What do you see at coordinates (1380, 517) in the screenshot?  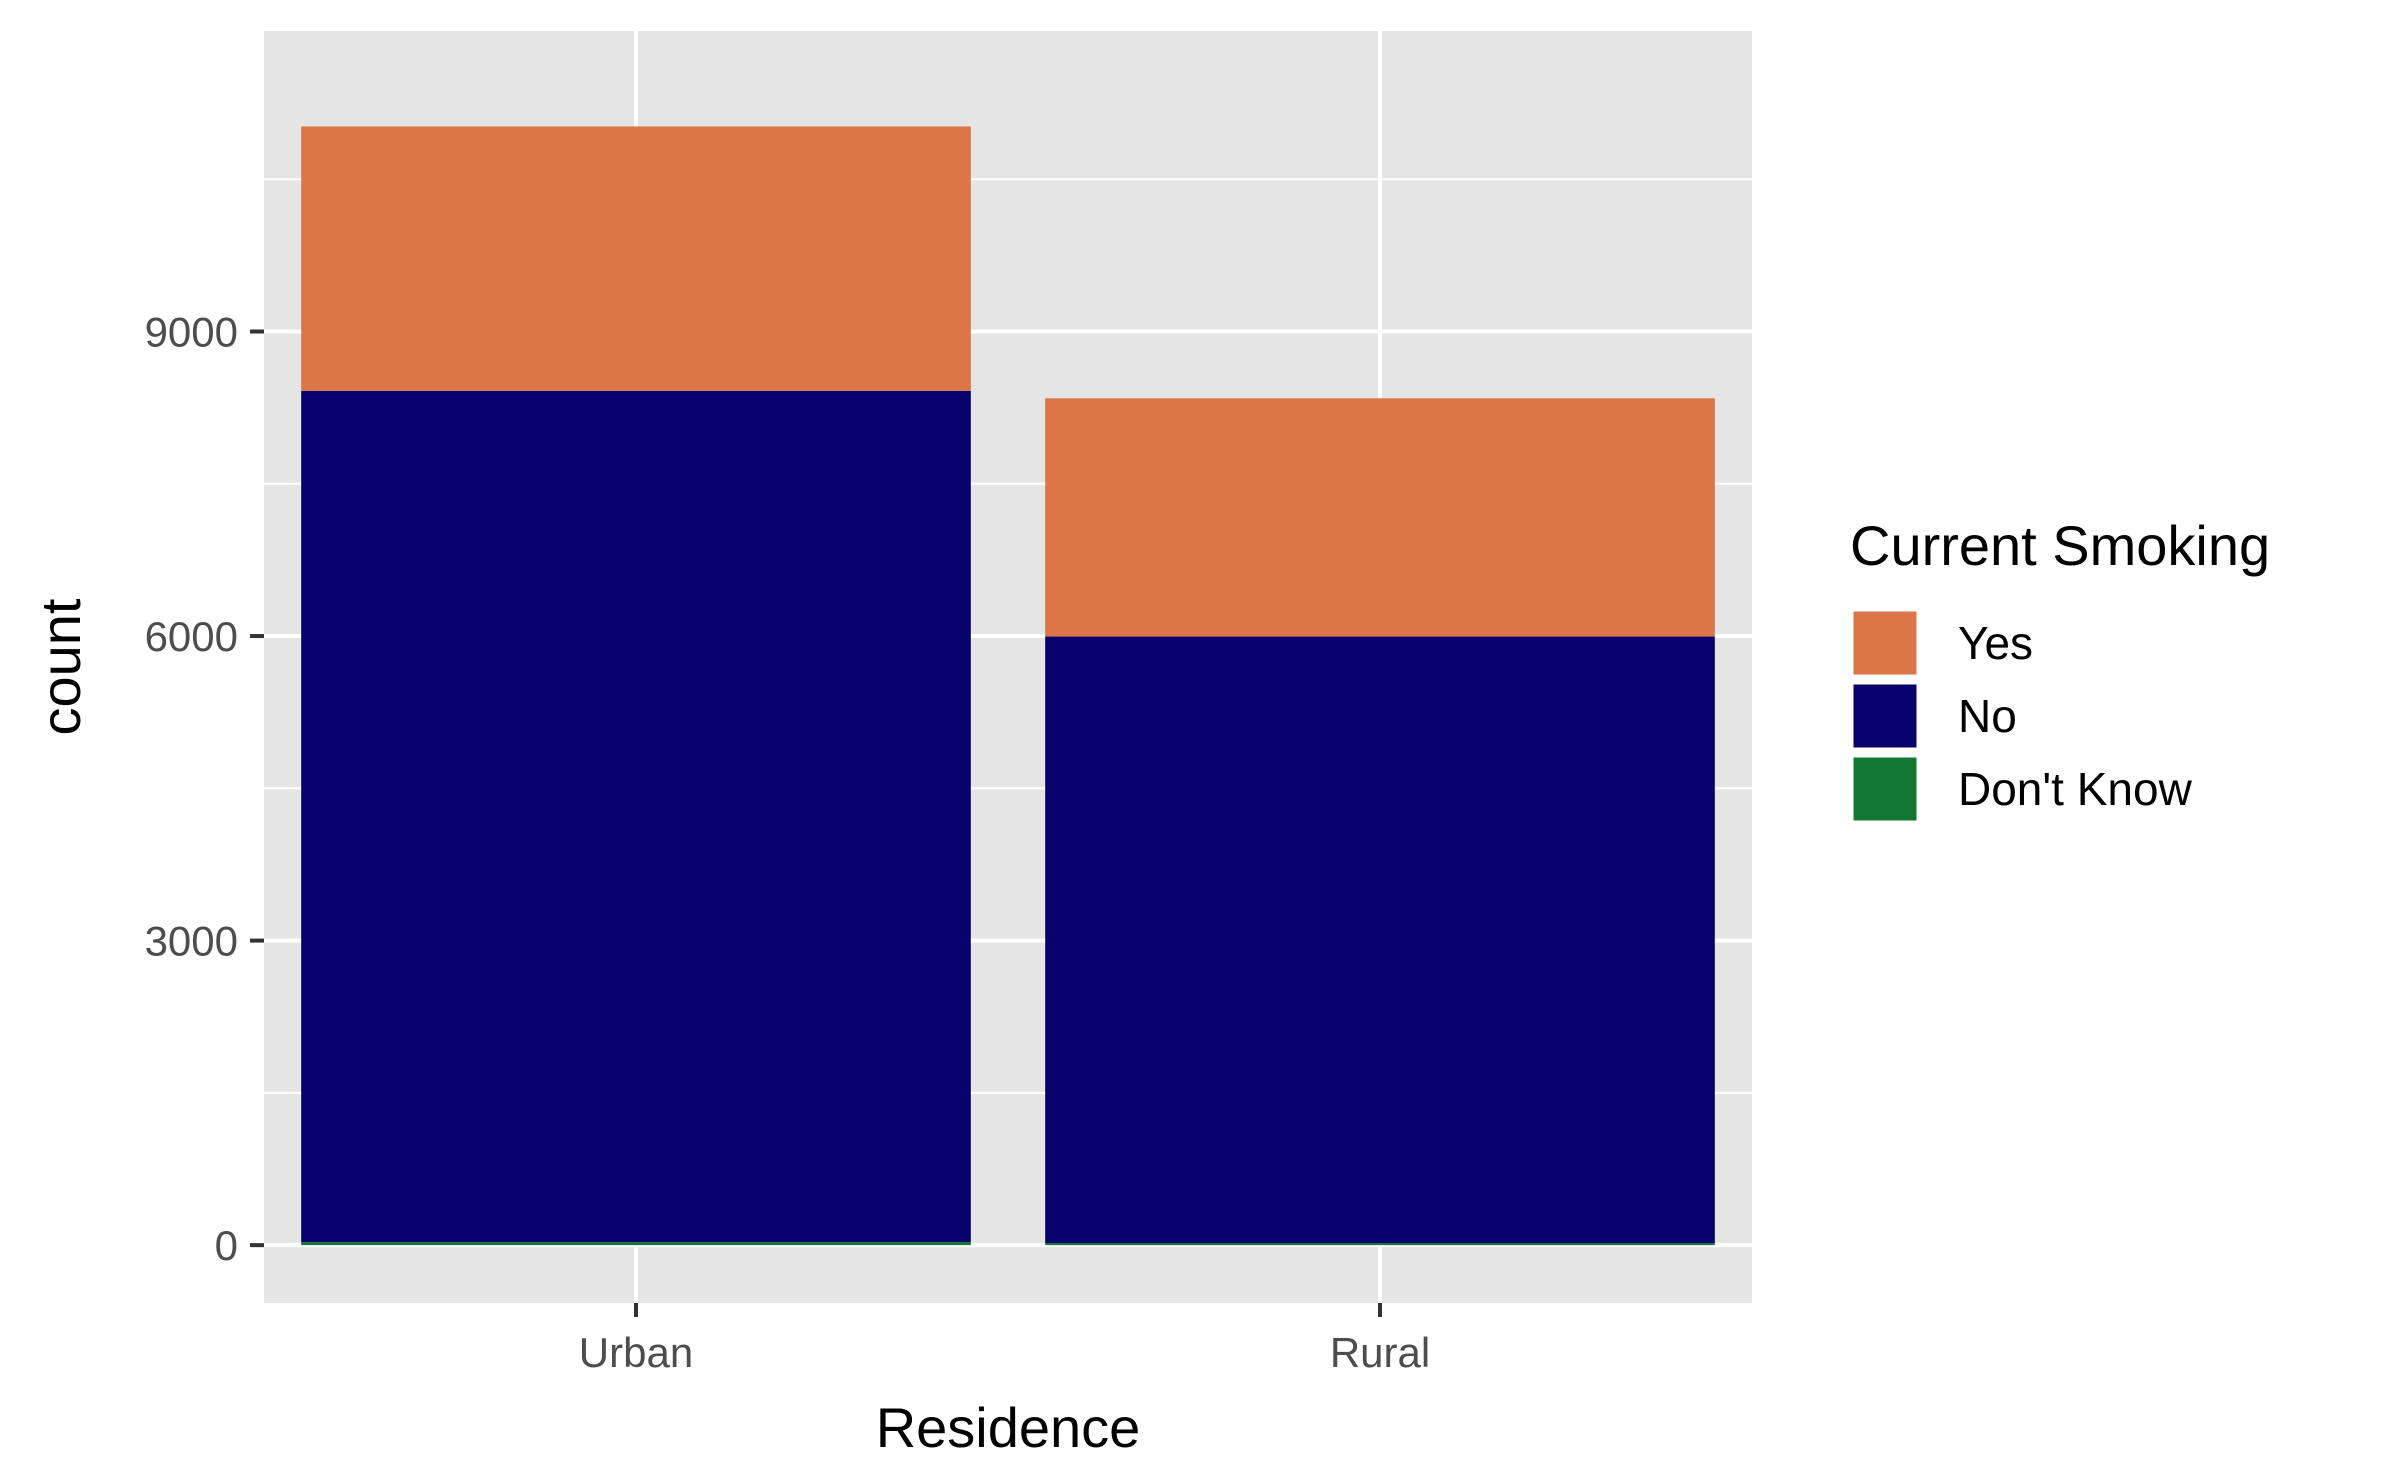 I see `bar-rural-yes` at bounding box center [1380, 517].